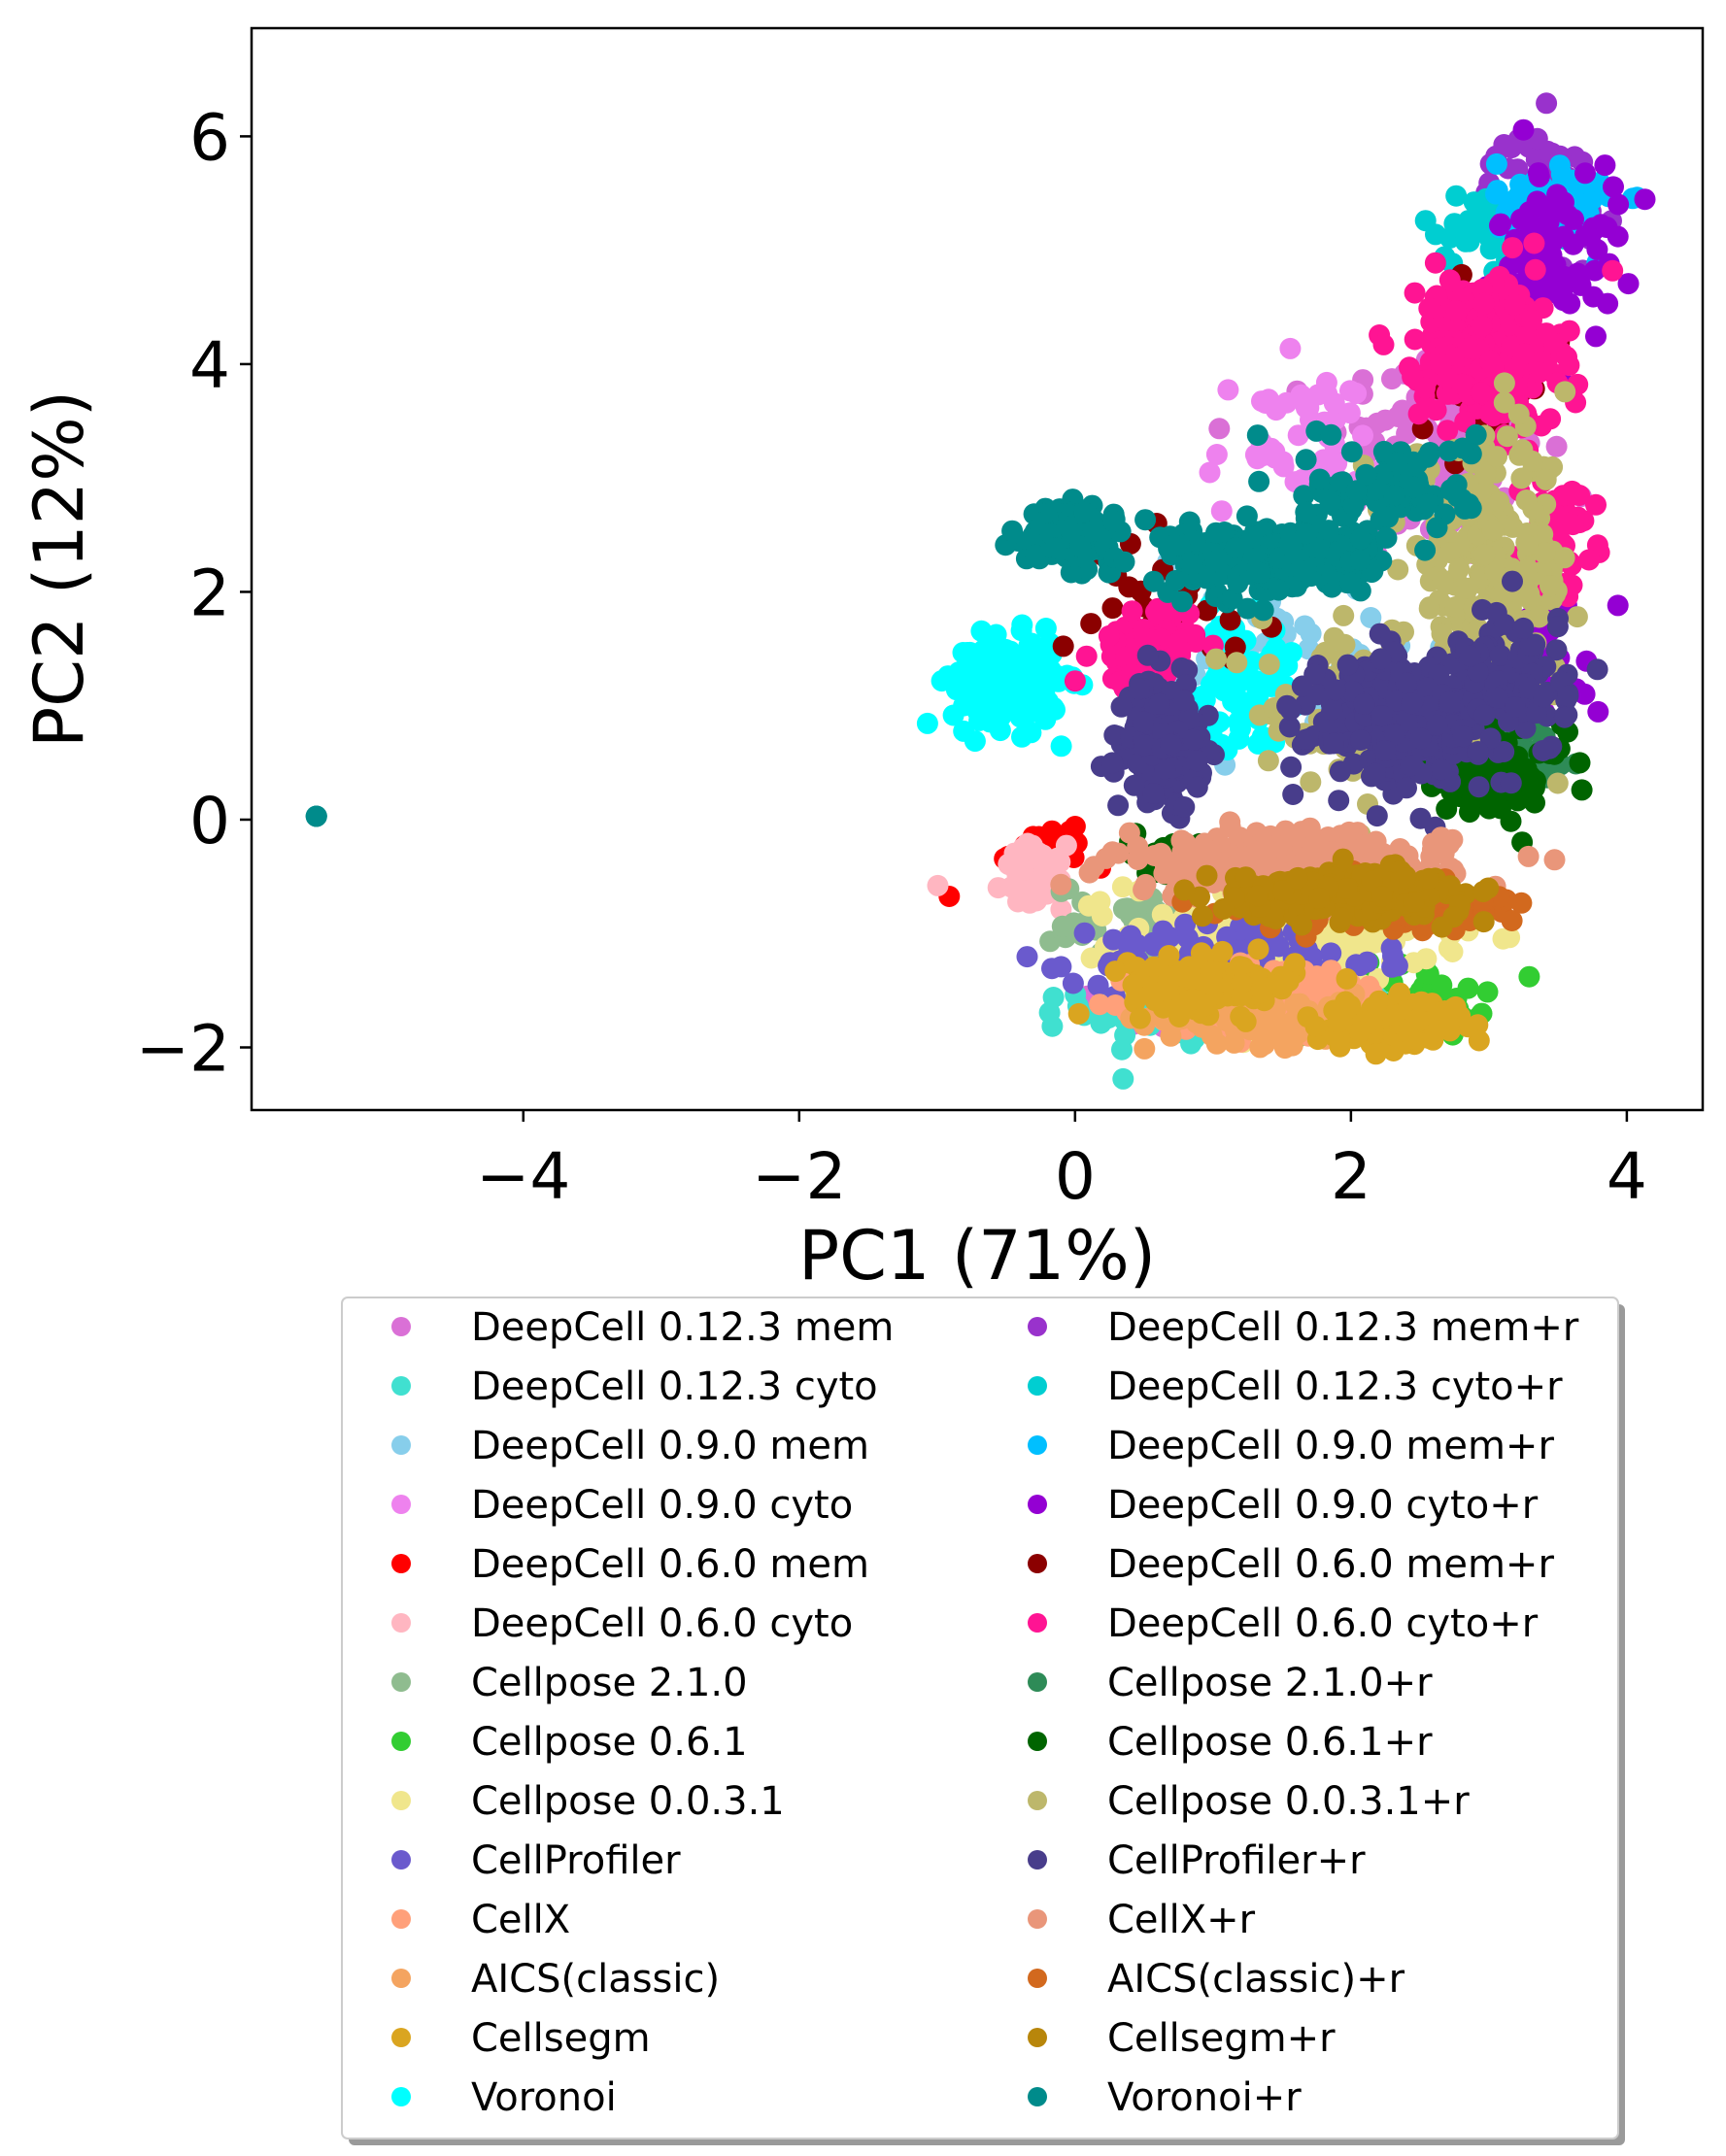 Image resolution: width=1726 pixels, height=2156 pixels. I want to click on x-tick-label: 0, so click(1076, 1176).